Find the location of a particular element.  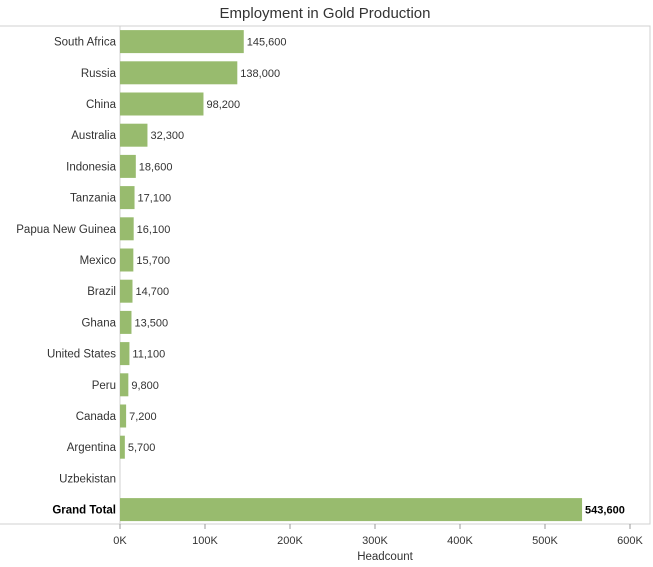

bar-papua-new-guinea is located at coordinates (127, 229).